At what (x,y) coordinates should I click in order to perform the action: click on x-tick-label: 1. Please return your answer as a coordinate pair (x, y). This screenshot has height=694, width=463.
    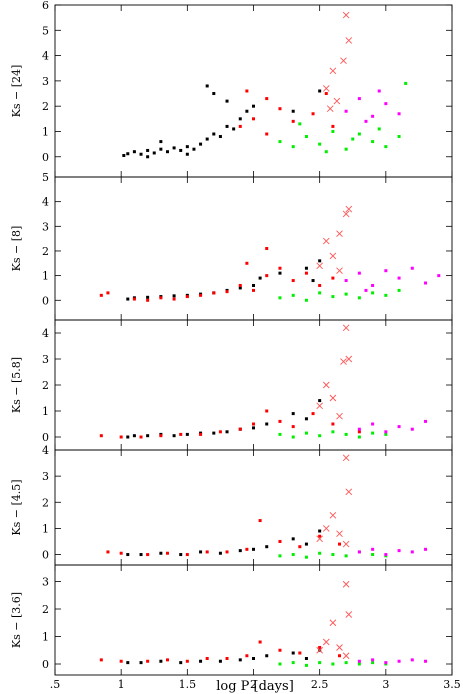
    Looking at the image, I should click on (121, 684).